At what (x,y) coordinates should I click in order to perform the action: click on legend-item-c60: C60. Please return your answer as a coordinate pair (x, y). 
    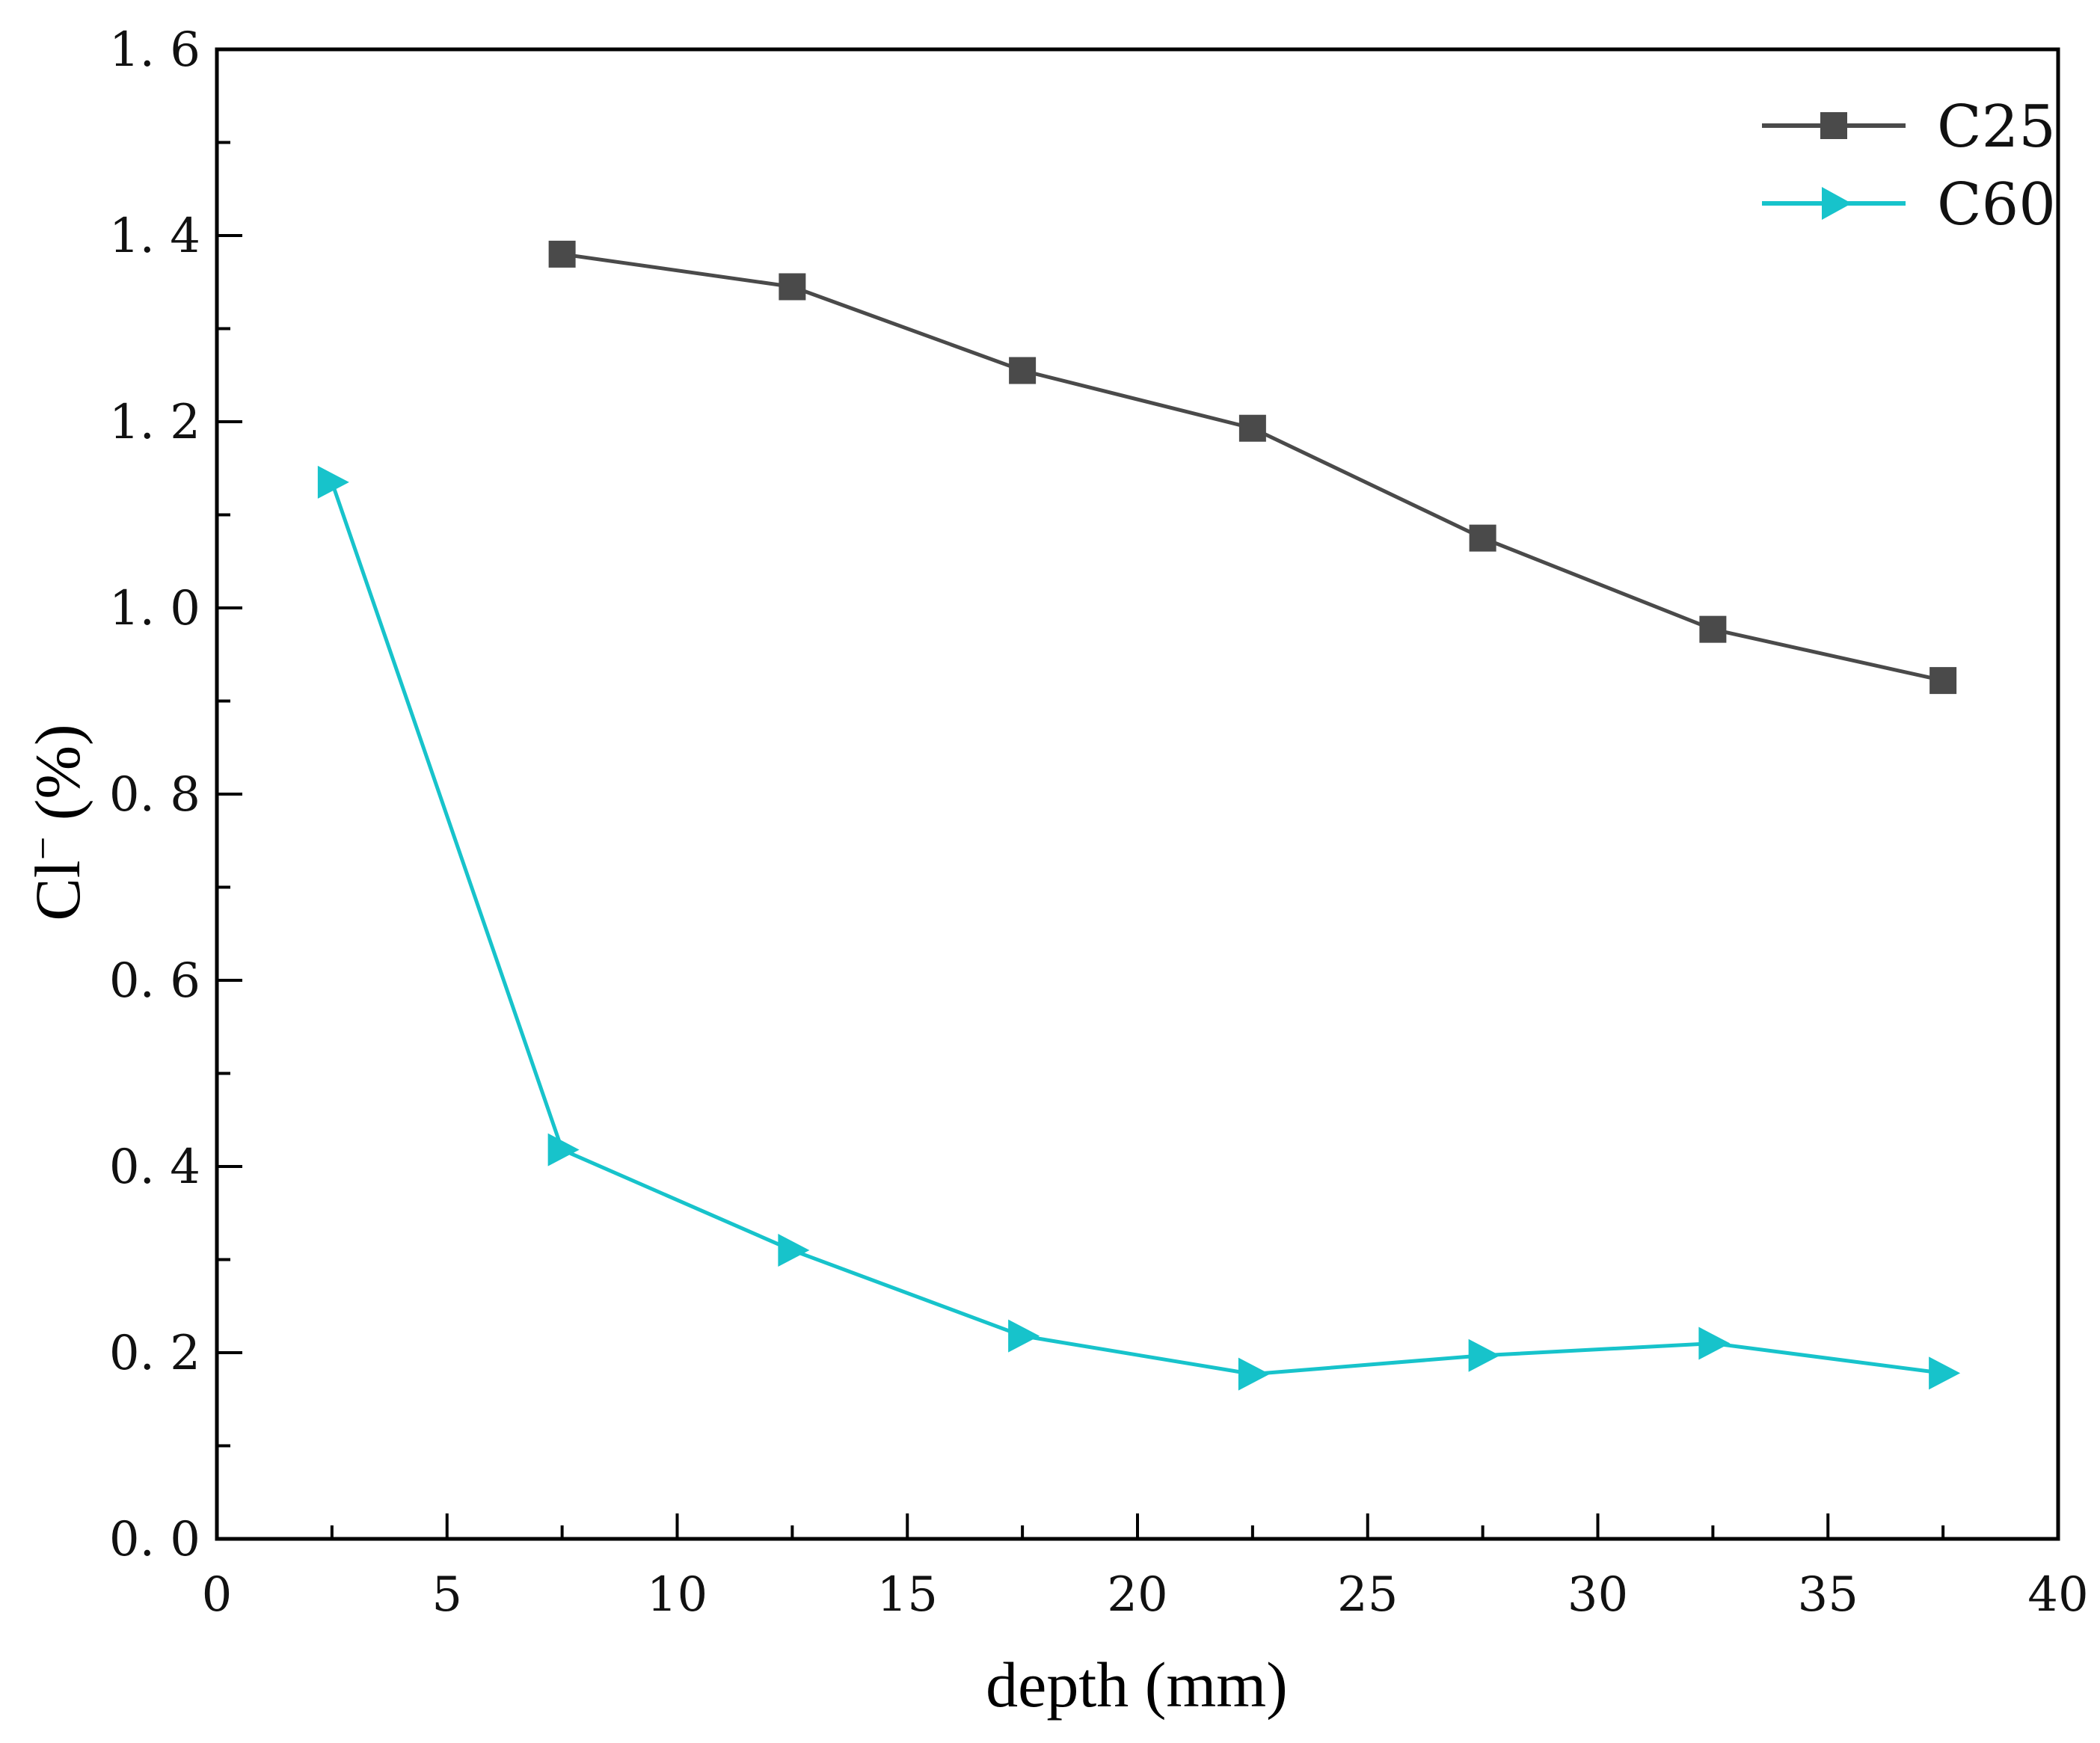
    Looking at the image, I should click on (1909, 205).